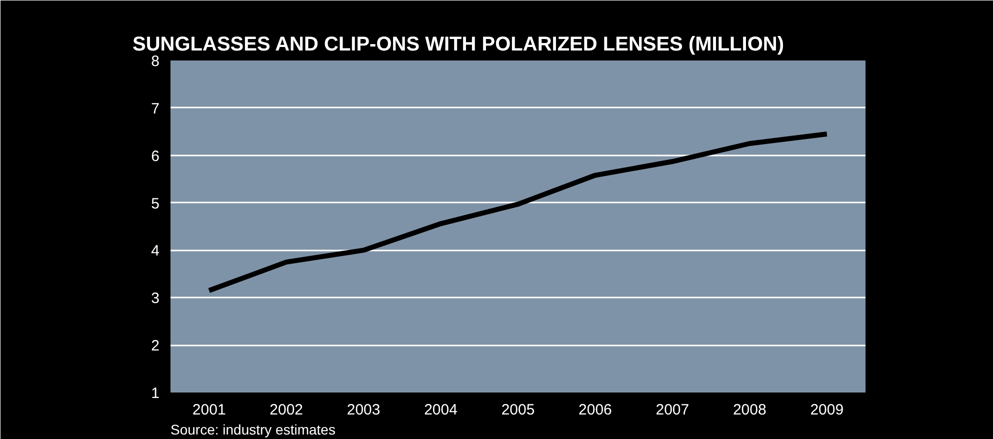 The height and width of the screenshot is (439, 993). Describe the element at coordinates (155, 203) in the screenshot. I see `y-tick-label: 5` at that location.